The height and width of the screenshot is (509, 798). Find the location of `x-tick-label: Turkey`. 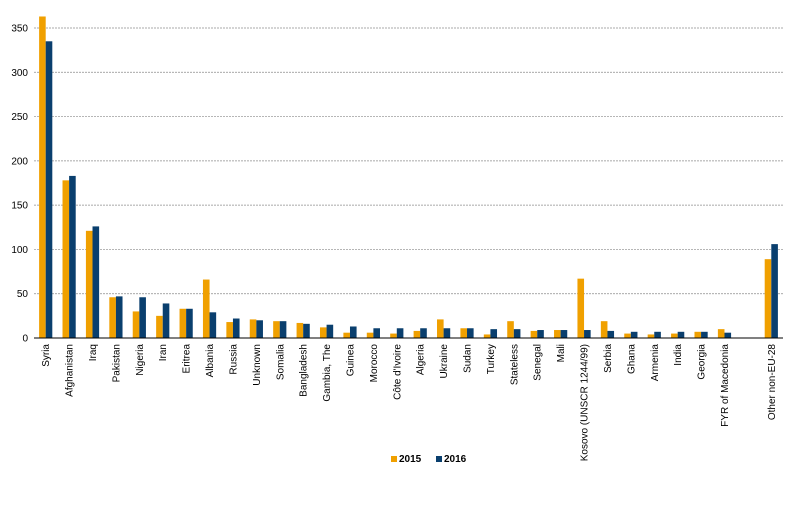

x-tick-label: Turkey is located at coordinates (491, 359).